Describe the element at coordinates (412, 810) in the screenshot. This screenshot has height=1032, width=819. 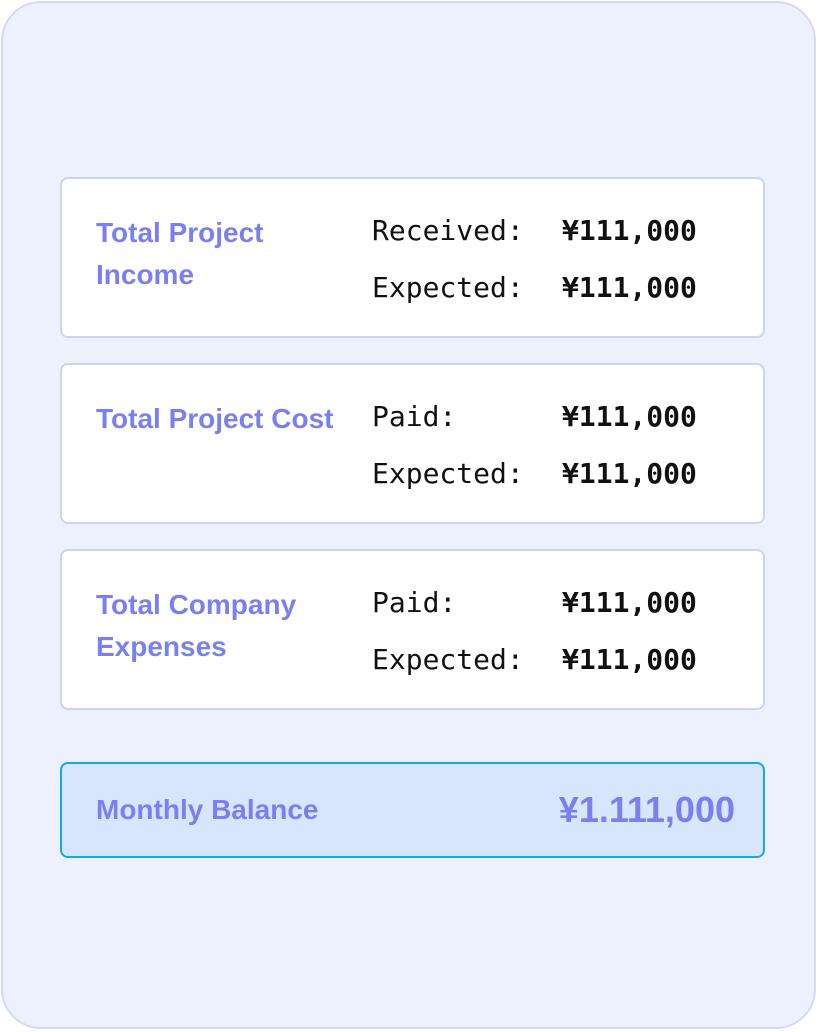
I see `monthly-balance-card: Monthly Balance ¥1.111,000` at that location.